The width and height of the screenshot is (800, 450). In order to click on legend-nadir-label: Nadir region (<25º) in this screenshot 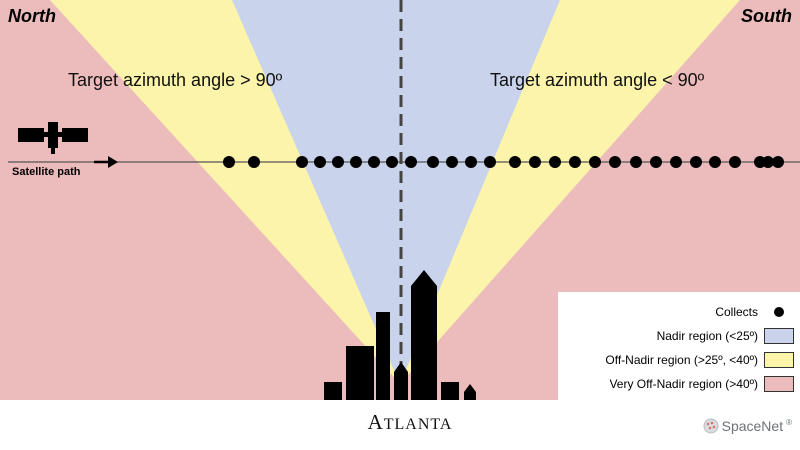, I will do `click(707, 336)`.